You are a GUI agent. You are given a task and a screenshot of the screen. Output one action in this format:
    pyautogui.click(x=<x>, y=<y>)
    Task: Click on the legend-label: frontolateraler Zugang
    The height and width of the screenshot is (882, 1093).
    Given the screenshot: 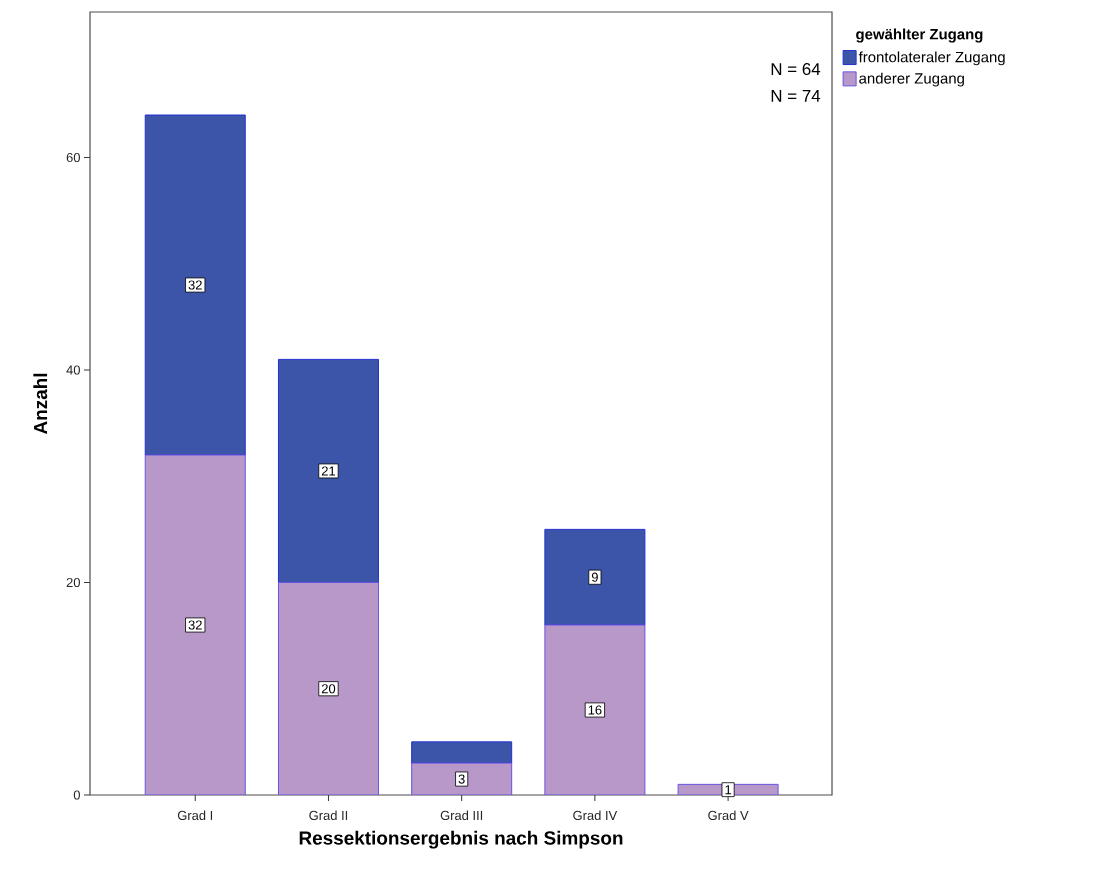 What is the action you would take?
    pyautogui.click(x=931, y=58)
    